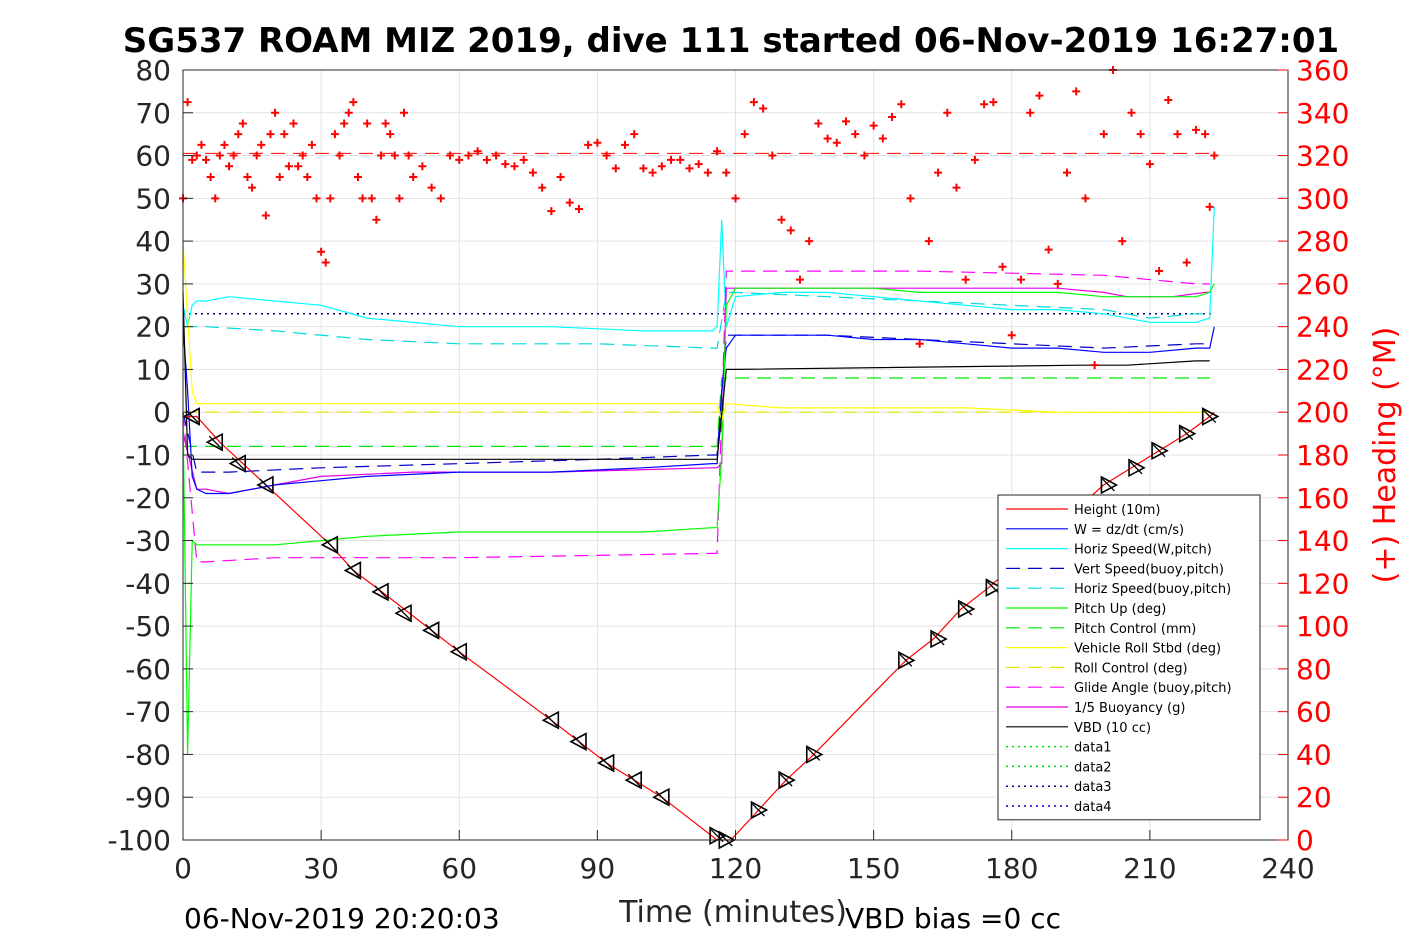  I want to click on x-tick-label: 90, so click(598, 868).